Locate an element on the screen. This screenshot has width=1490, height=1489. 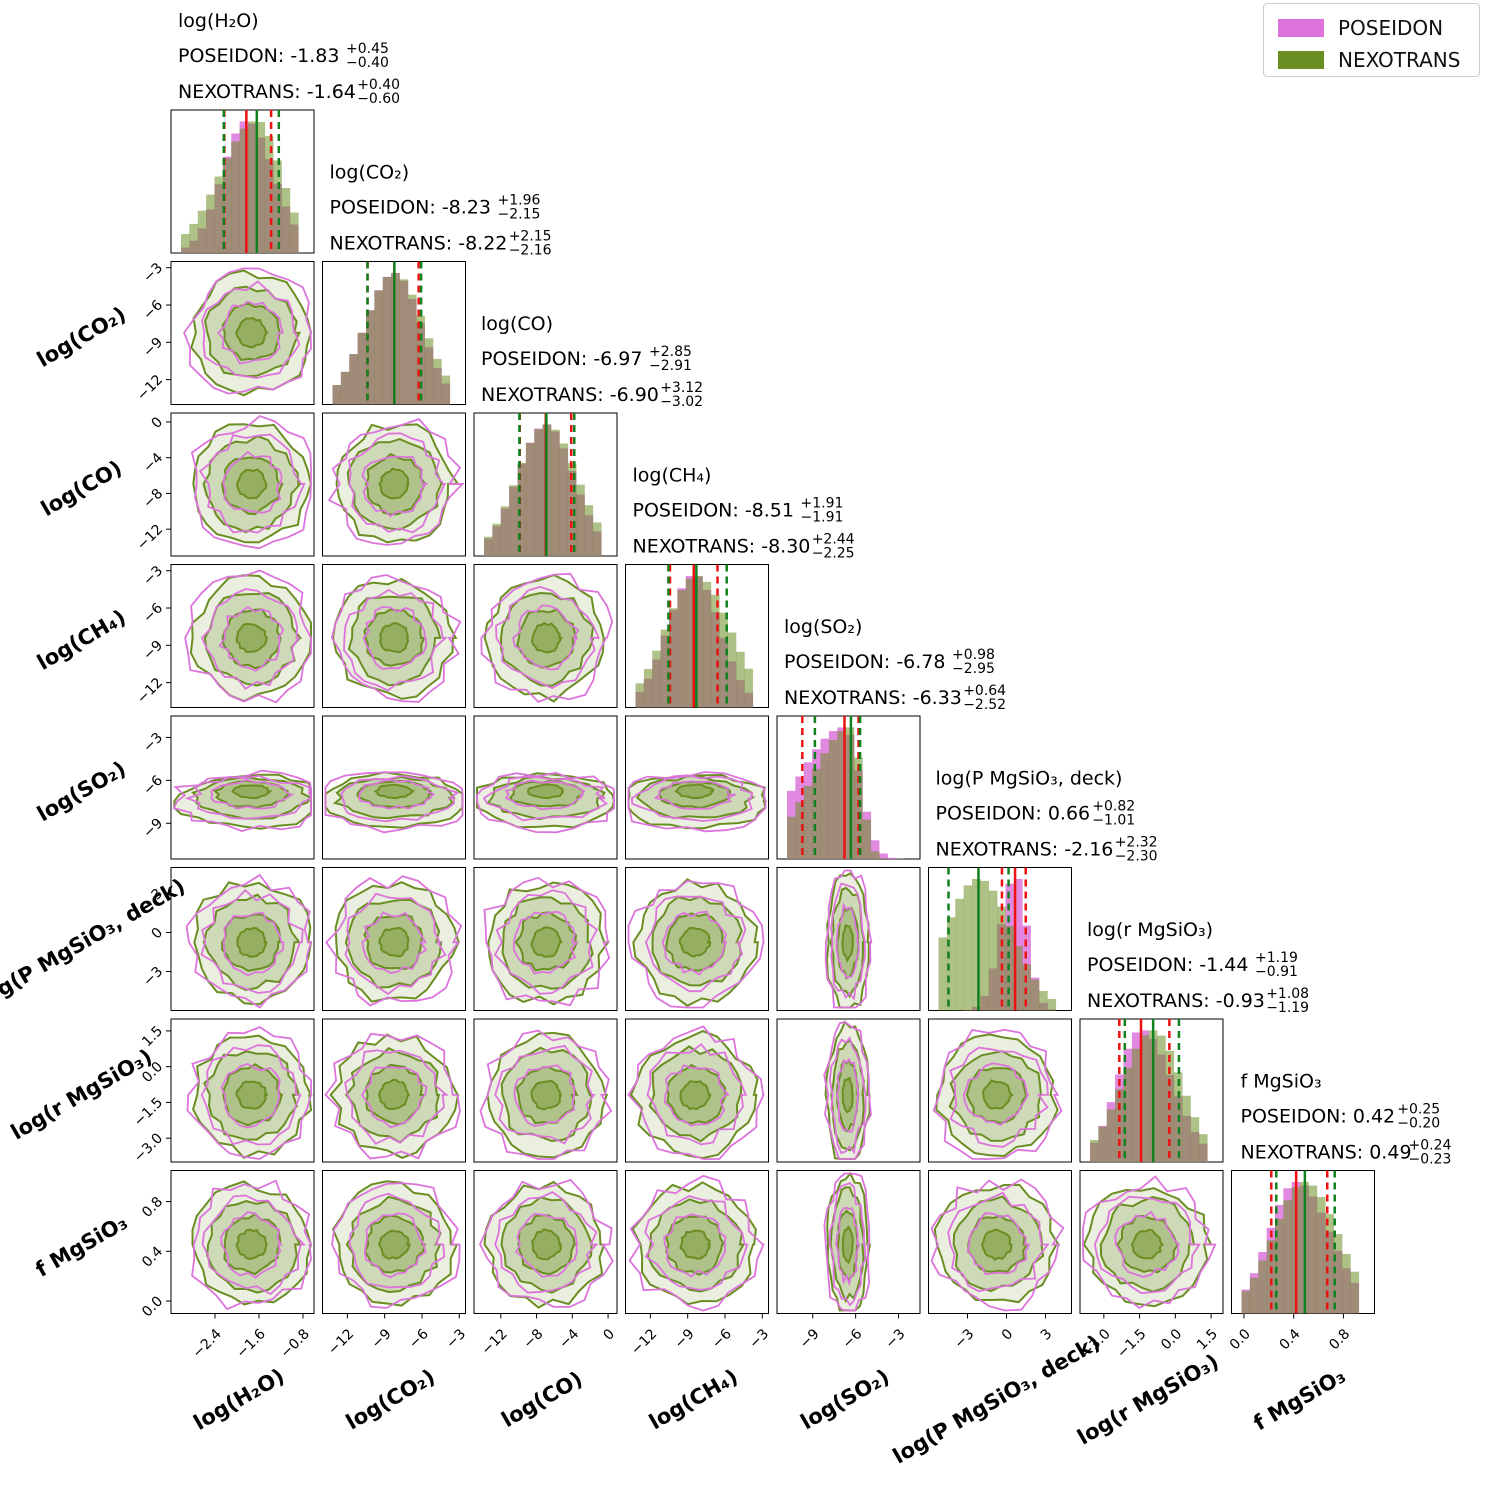
param-error-plus: +2.44 is located at coordinates (833, 540).